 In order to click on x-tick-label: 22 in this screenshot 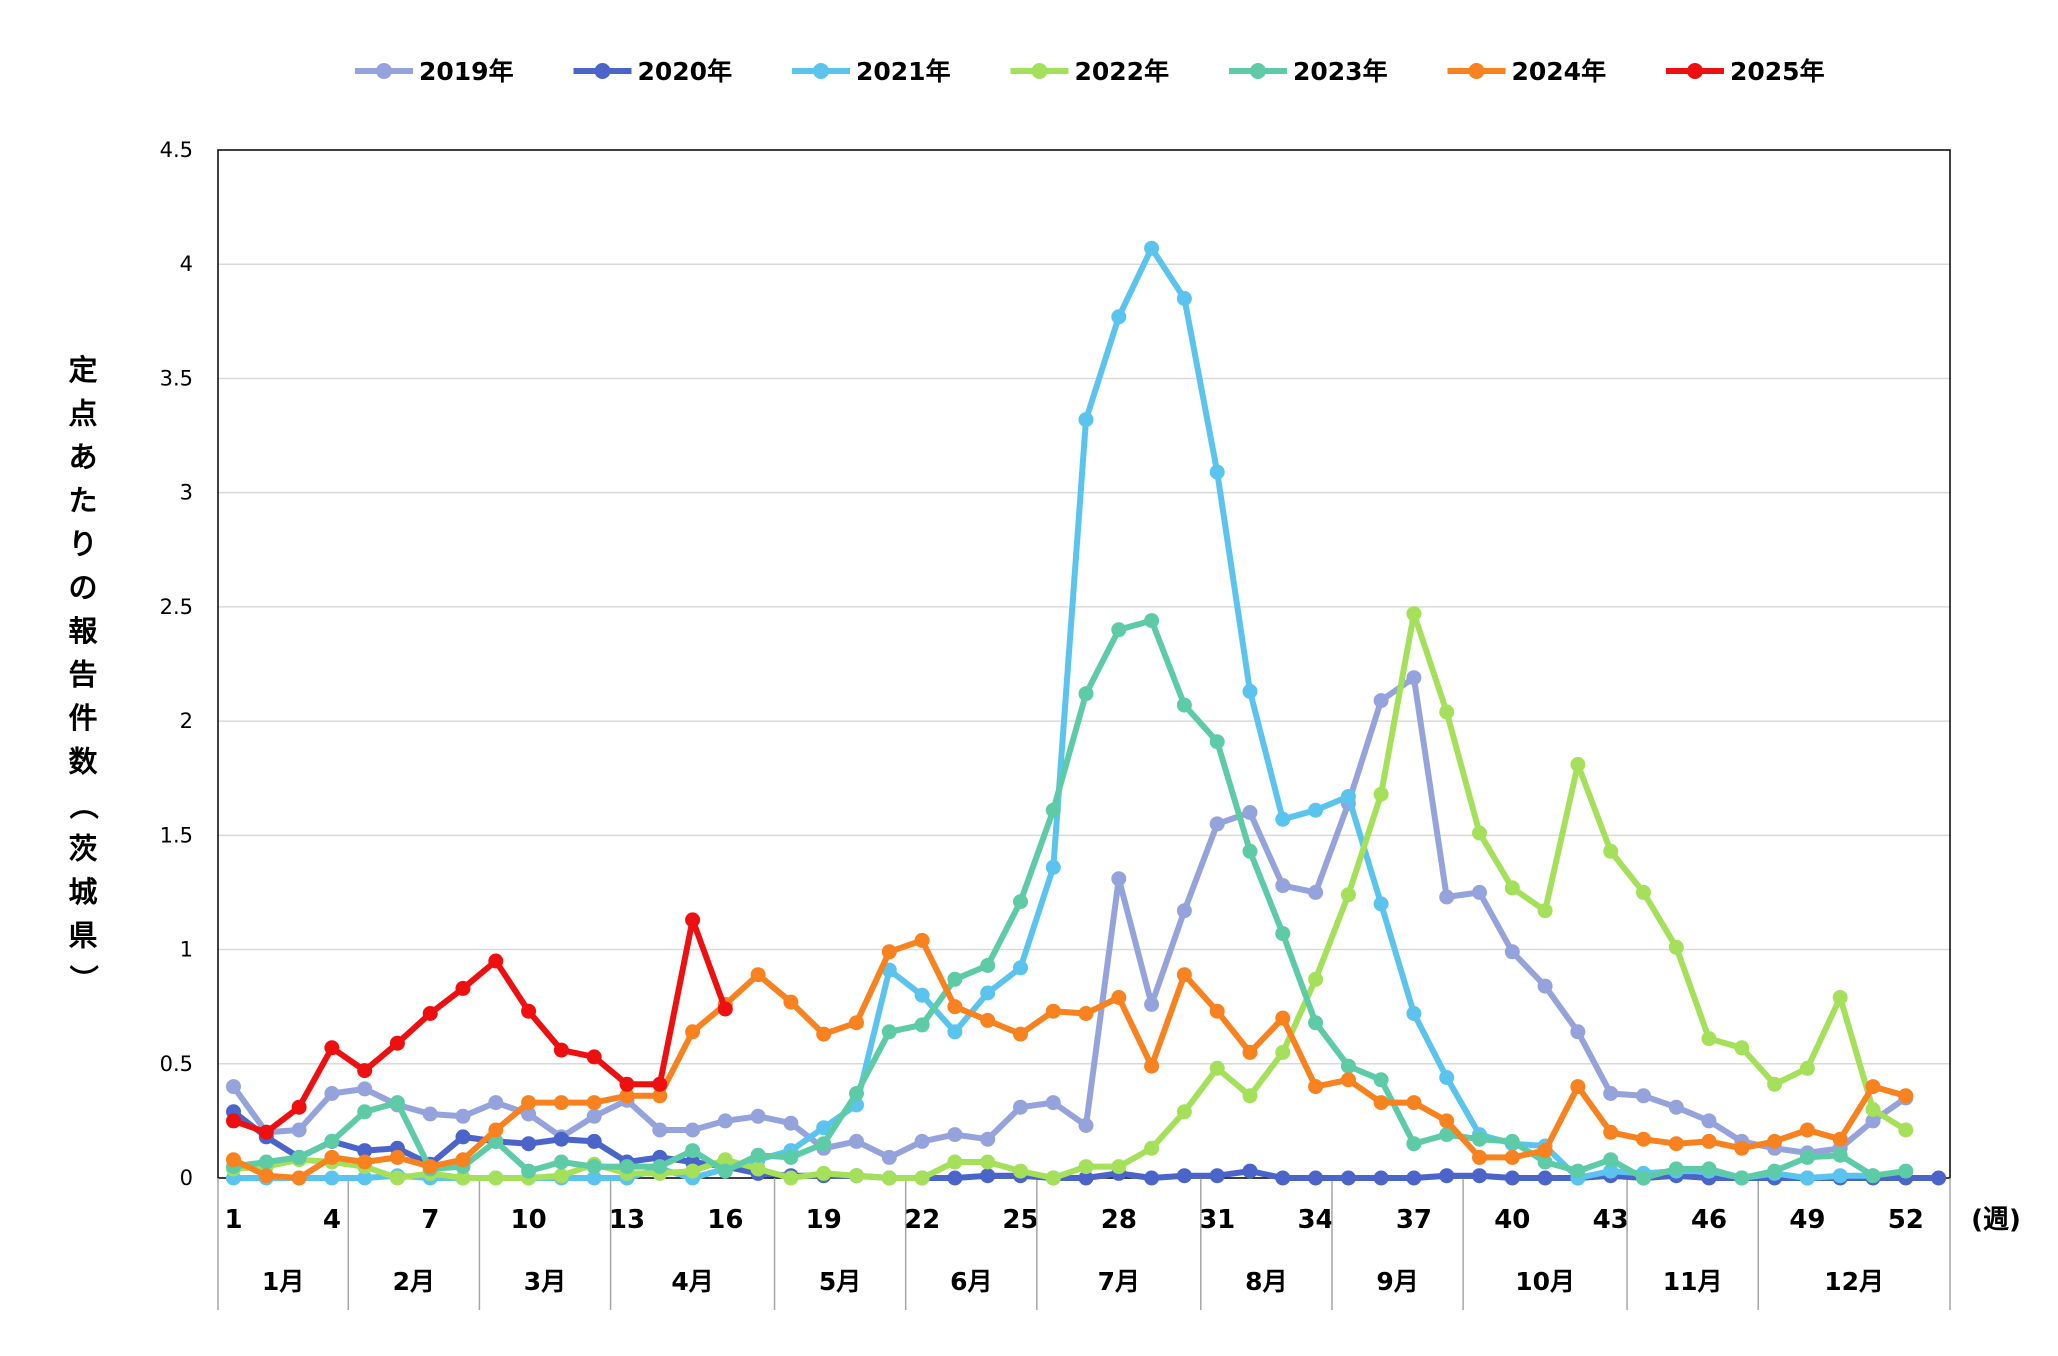, I will do `click(922, 1220)`.